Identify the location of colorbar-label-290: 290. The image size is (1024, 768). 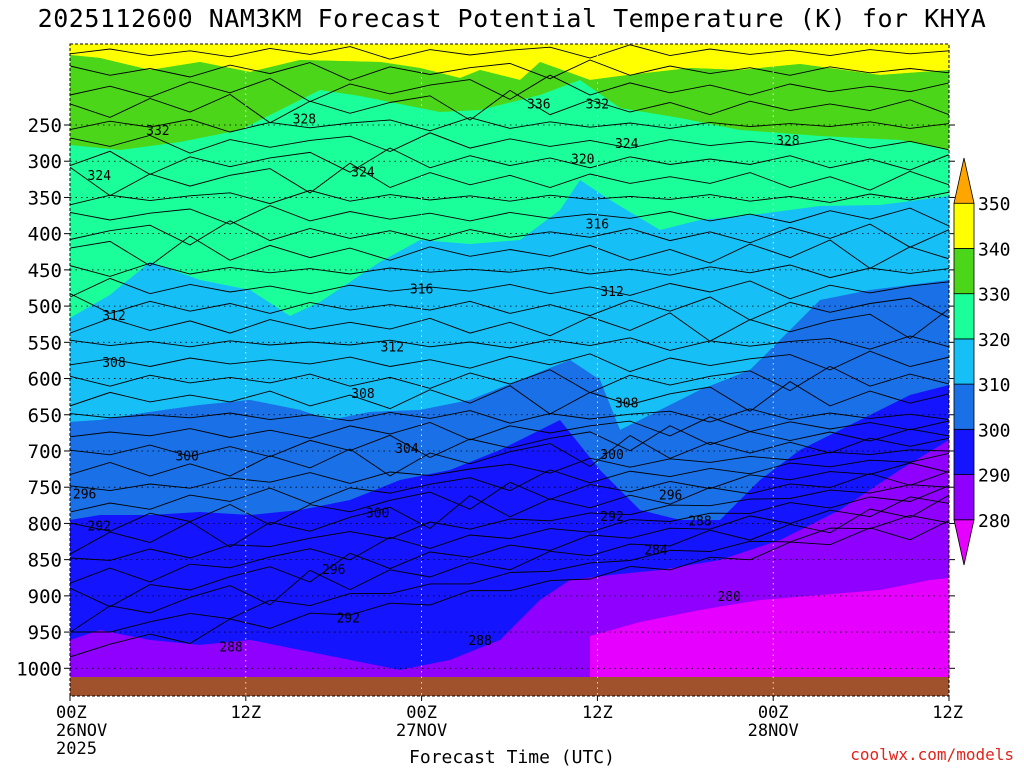
(994, 476).